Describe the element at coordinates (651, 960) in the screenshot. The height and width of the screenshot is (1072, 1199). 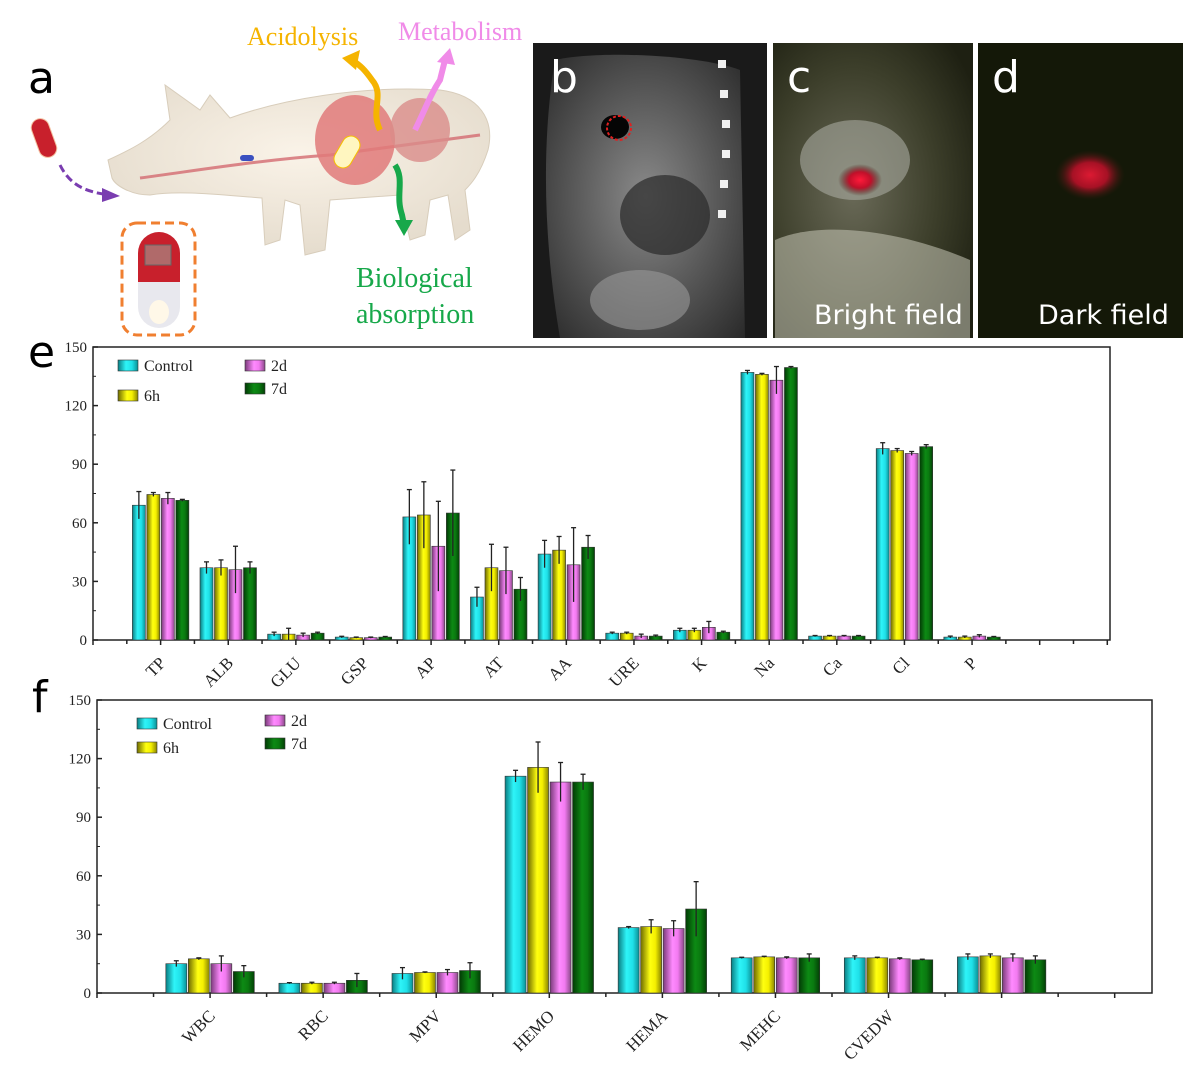
I see `bar-hema-6h` at that location.